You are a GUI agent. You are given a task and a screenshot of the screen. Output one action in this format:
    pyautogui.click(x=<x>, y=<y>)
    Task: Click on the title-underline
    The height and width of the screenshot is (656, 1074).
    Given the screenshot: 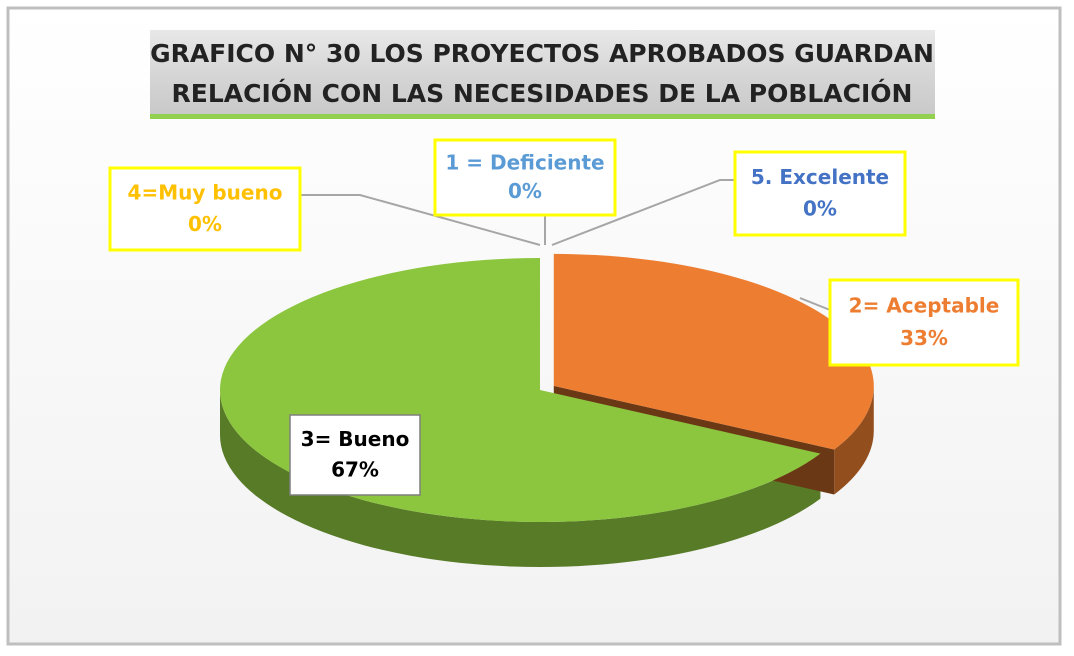 What is the action you would take?
    pyautogui.click(x=542, y=116)
    